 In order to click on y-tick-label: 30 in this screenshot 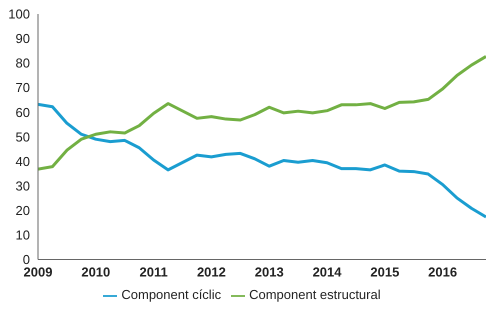, I will do `click(23, 186)`.